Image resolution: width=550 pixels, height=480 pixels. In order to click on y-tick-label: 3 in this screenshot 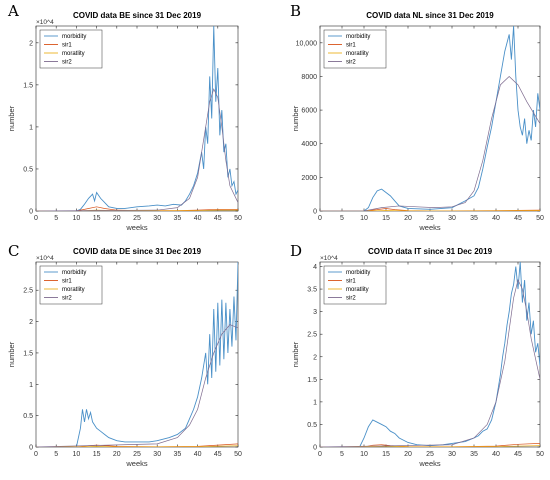, I will do `click(315, 312)`.